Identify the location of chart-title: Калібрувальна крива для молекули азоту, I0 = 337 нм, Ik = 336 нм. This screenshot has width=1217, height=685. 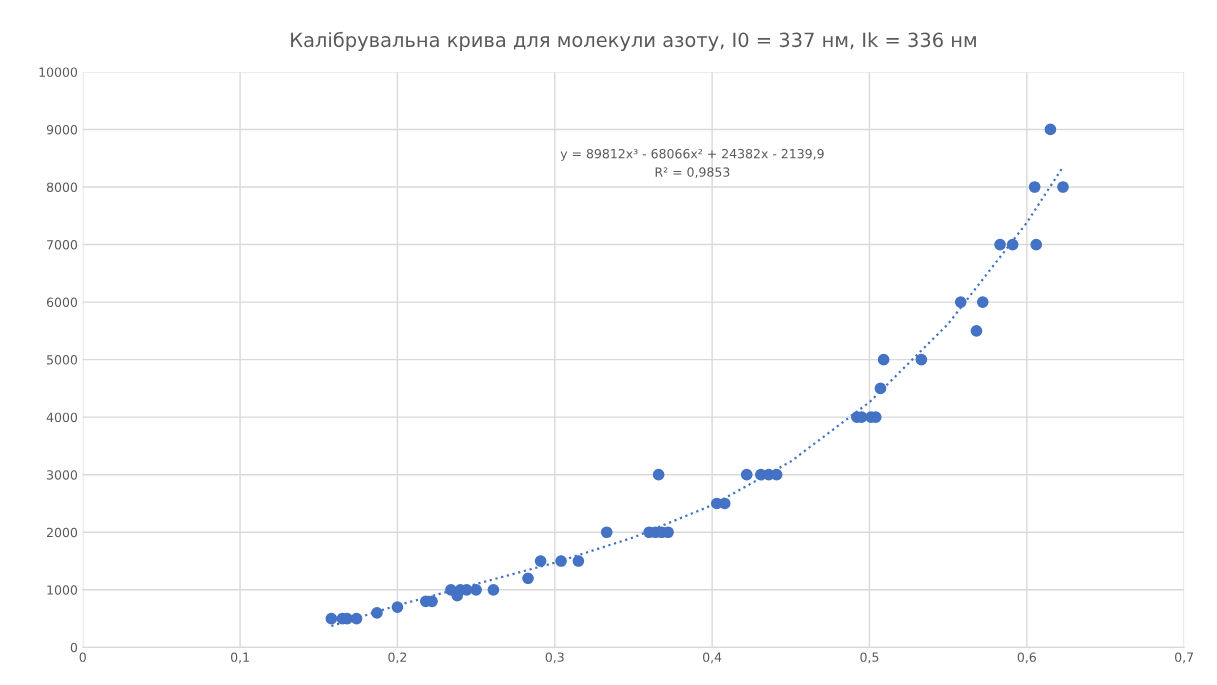
(633, 41).